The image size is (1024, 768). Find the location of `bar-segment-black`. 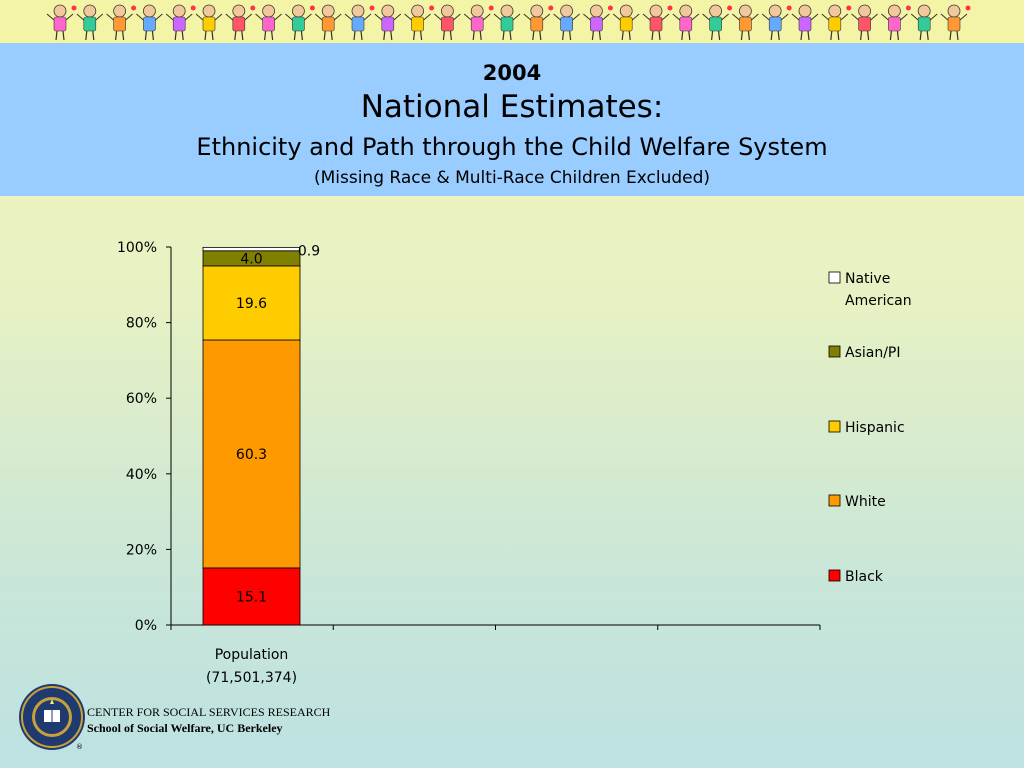

bar-segment-black is located at coordinates (251, 596).